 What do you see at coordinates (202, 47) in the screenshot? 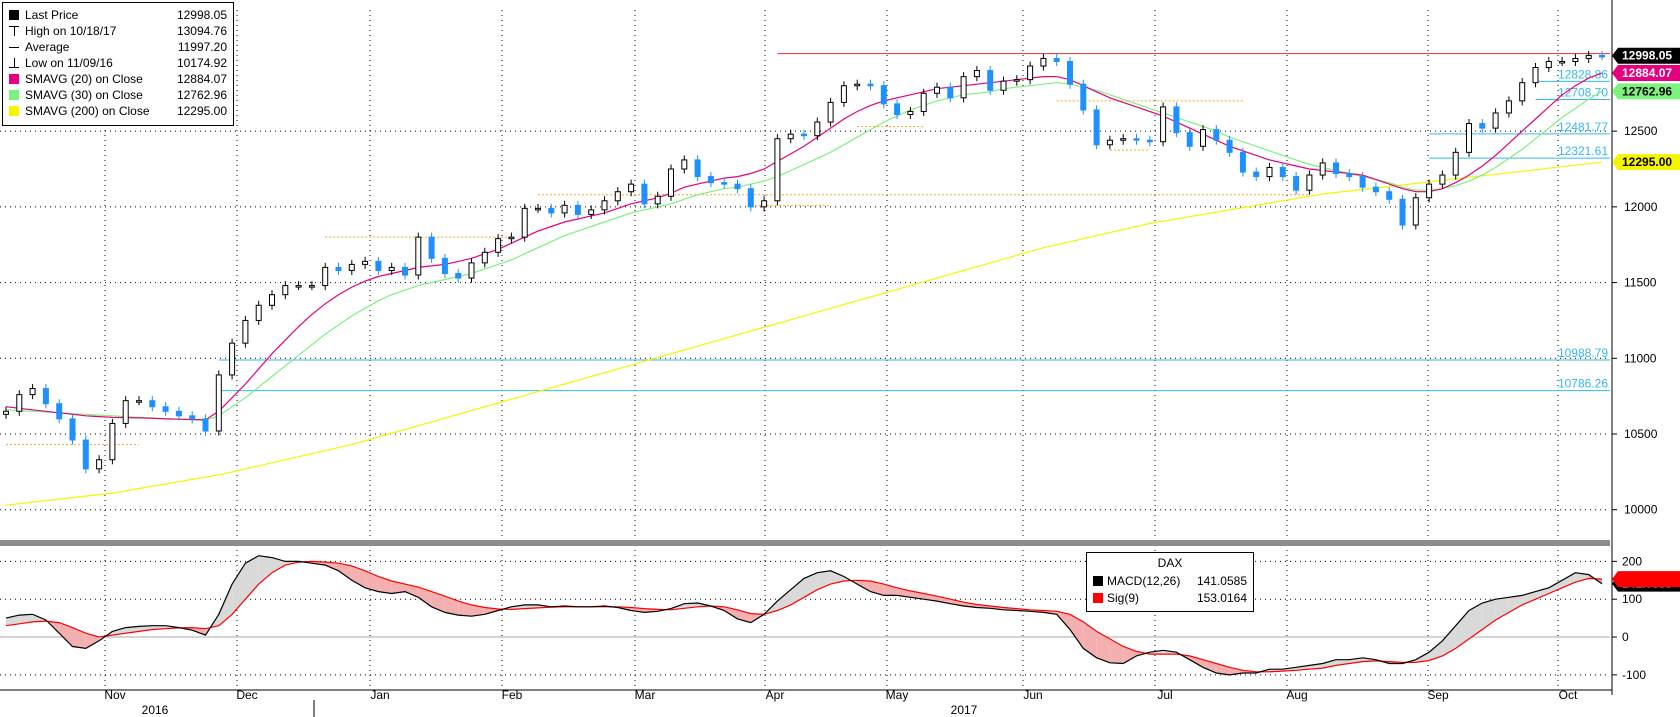
I see `legend-value: 11997.20` at bounding box center [202, 47].